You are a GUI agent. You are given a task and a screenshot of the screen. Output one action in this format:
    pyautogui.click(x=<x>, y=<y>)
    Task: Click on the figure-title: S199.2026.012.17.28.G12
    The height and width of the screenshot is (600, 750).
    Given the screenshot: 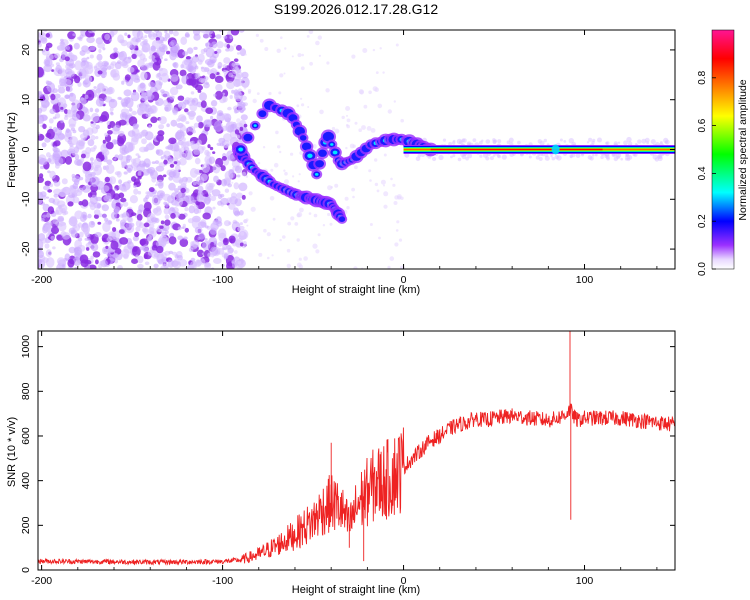 What is the action you would take?
    pyautogui.click(x=356, y=9)
    